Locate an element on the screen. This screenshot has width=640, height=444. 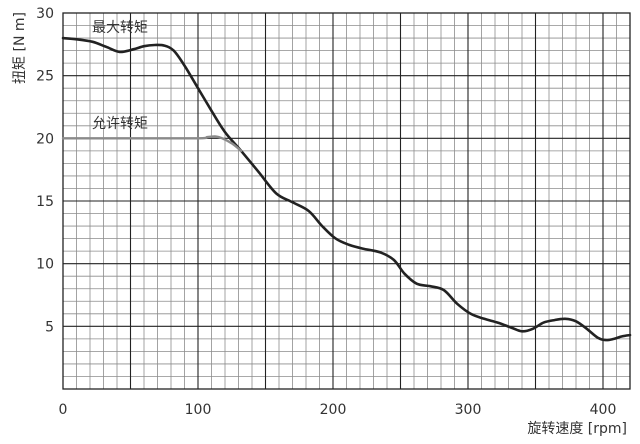
y-tick-label: 20 is located at coordinates (45, 139).